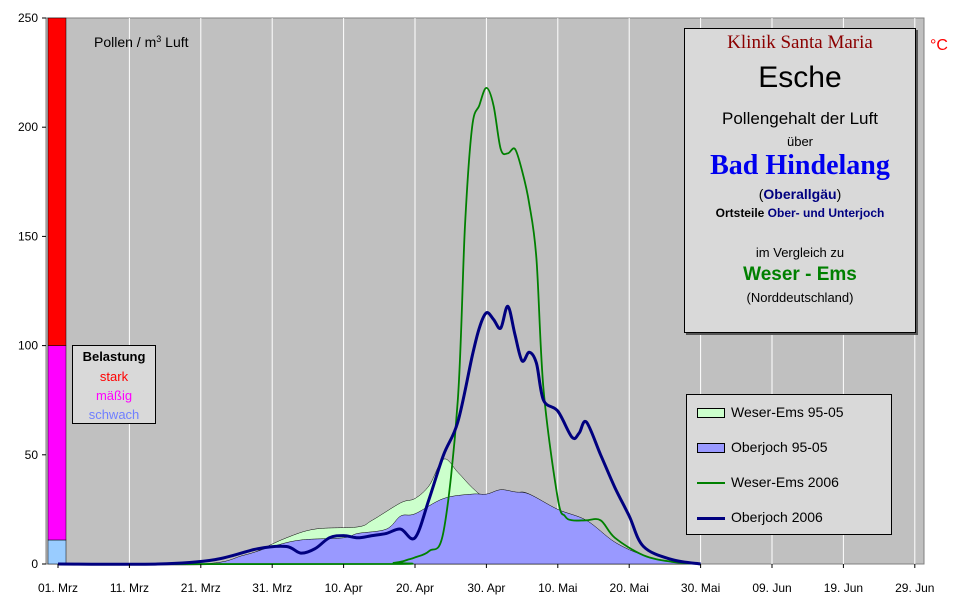 This screenshot has width=970, height=604. What do you see at coordinates (32, 291) in the screenshot?
I see `y-axis-ticks: 0 50 100 150 200 250` at bounding box center [32, 291].